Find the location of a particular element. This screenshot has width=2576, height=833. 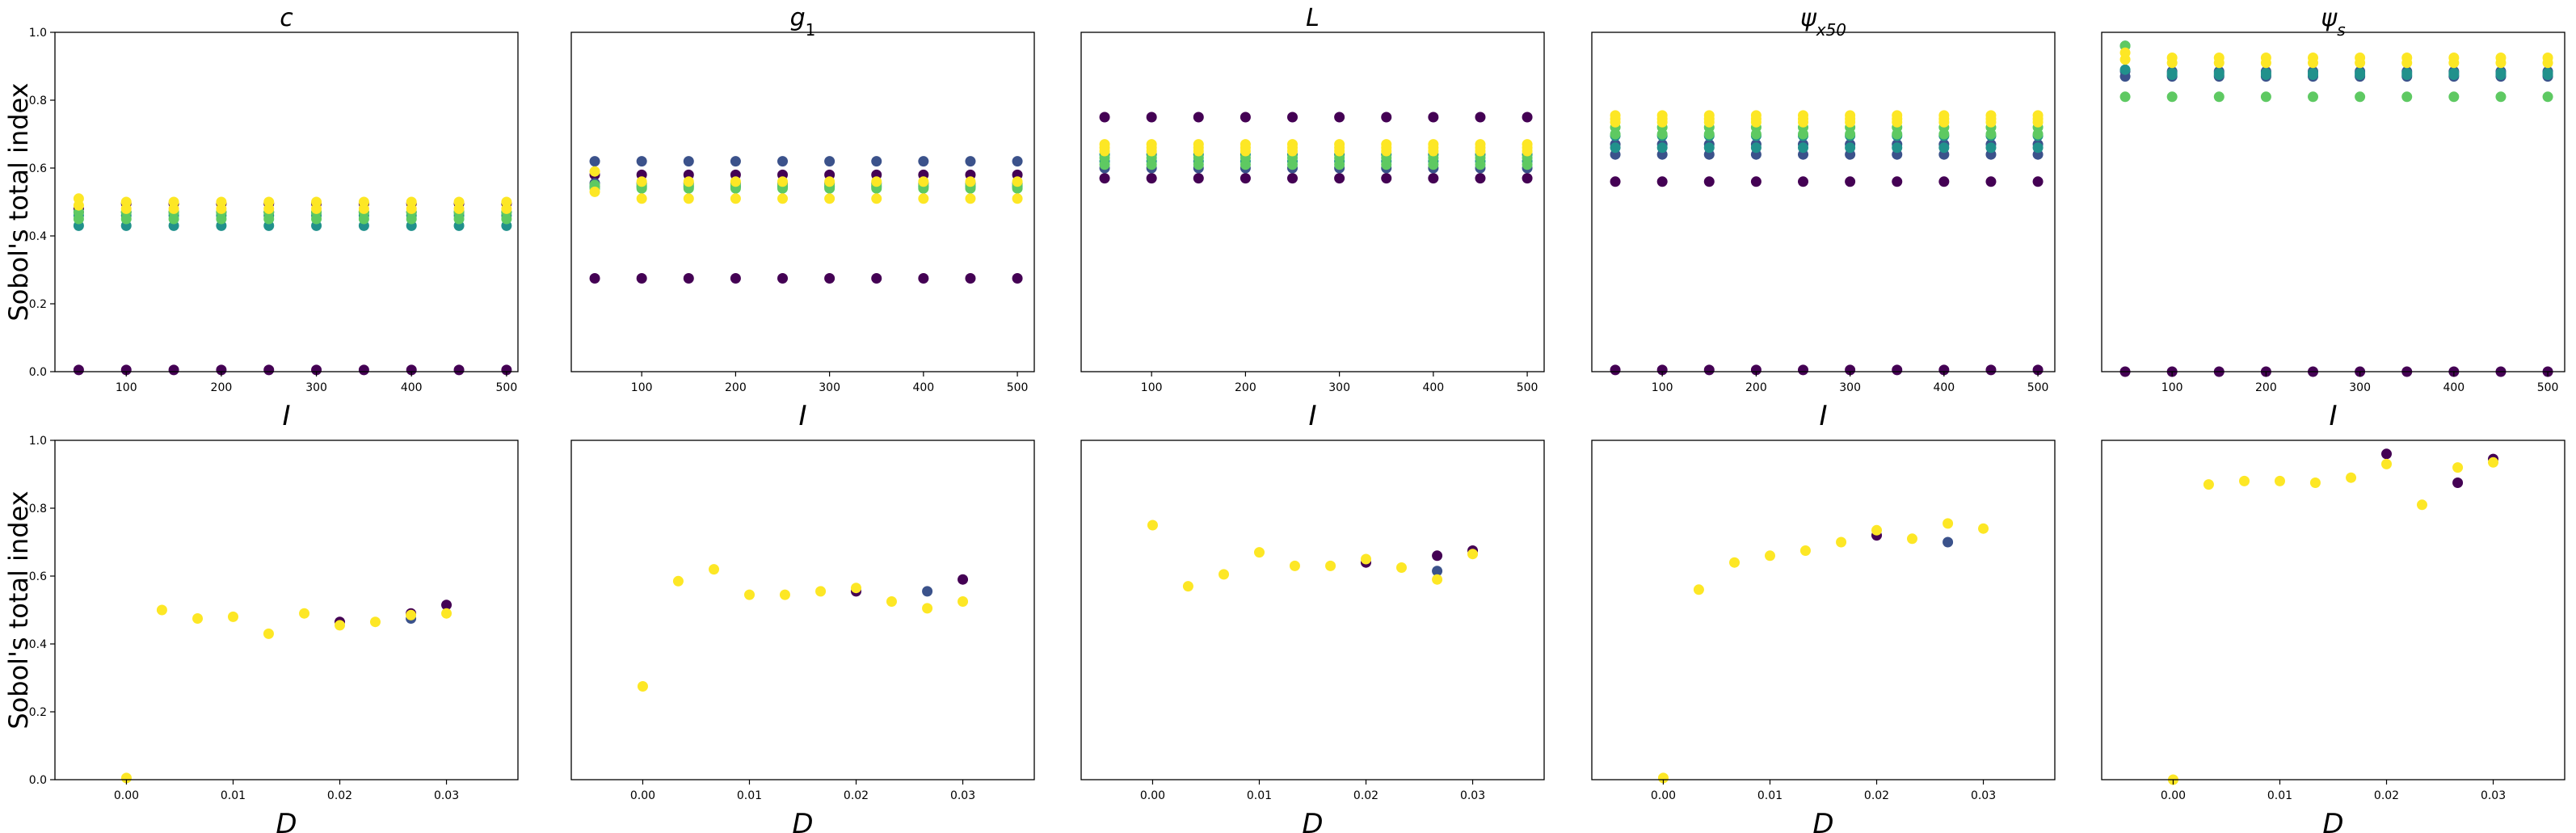

x-axis-label: D is located at coordinates (1312, 821).